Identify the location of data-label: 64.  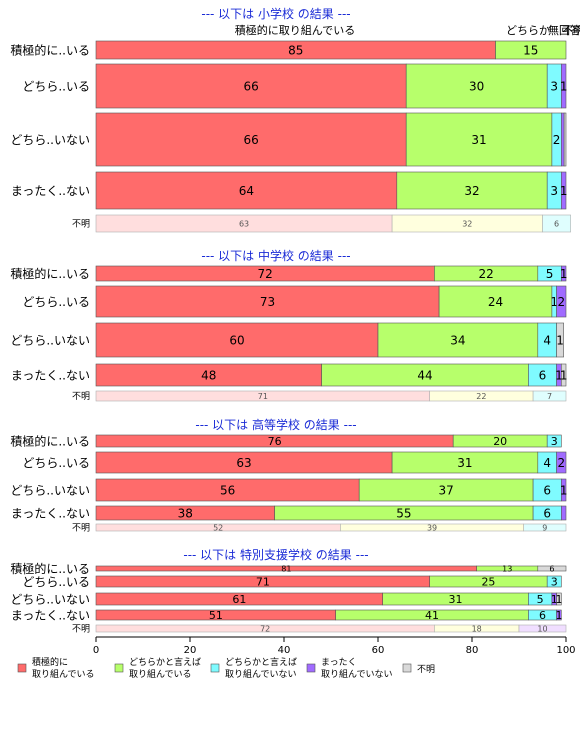
(246, 191).